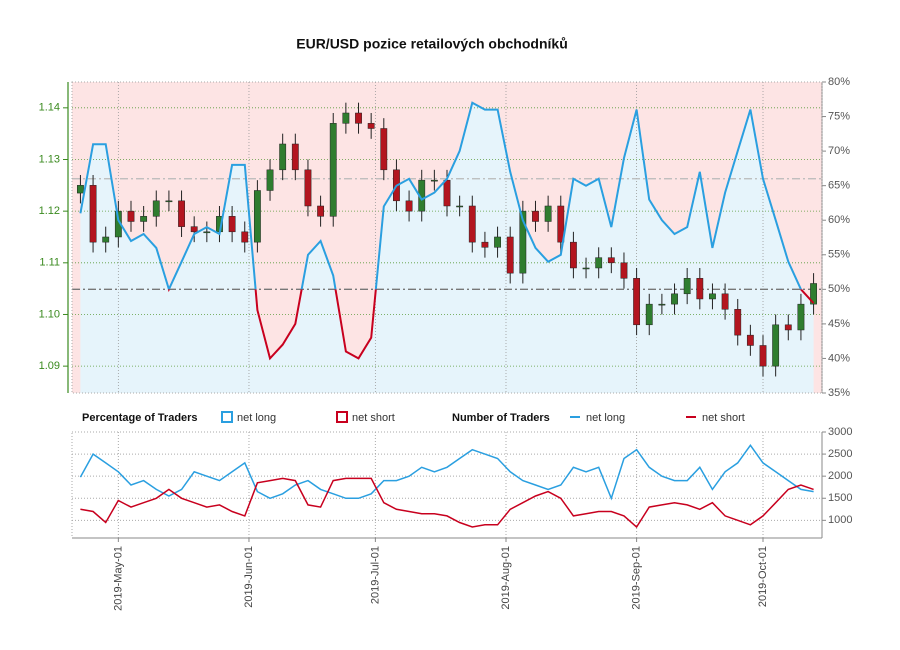 This screenshot has height=650, width=900. What do you see at coordinates (763, 576) in the screenshot?
I see `x-tick-label: 2019-Oct-01` at bounding box center [763, 576].